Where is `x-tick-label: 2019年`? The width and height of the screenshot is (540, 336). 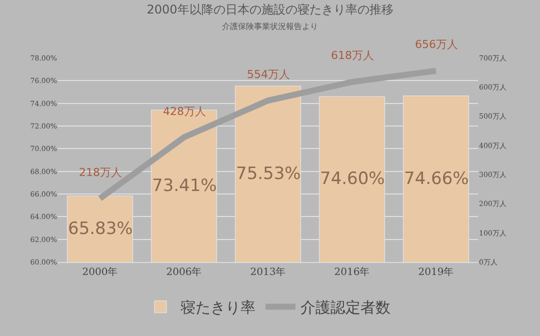
x-tick-label: 2019年 is located at coordinates (436, 272).